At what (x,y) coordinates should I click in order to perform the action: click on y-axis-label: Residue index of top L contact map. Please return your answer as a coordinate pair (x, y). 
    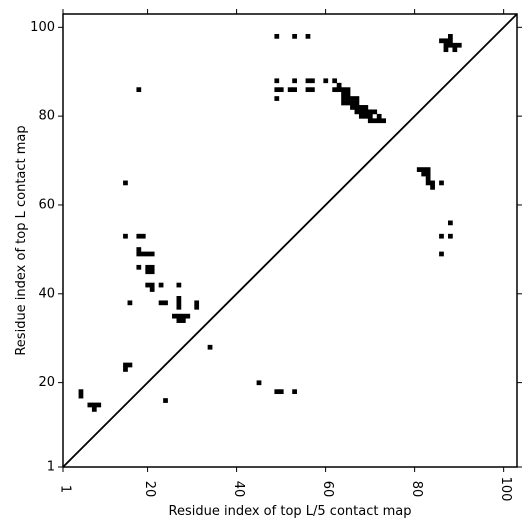
    Looking at the image, I should click on (21, 240).